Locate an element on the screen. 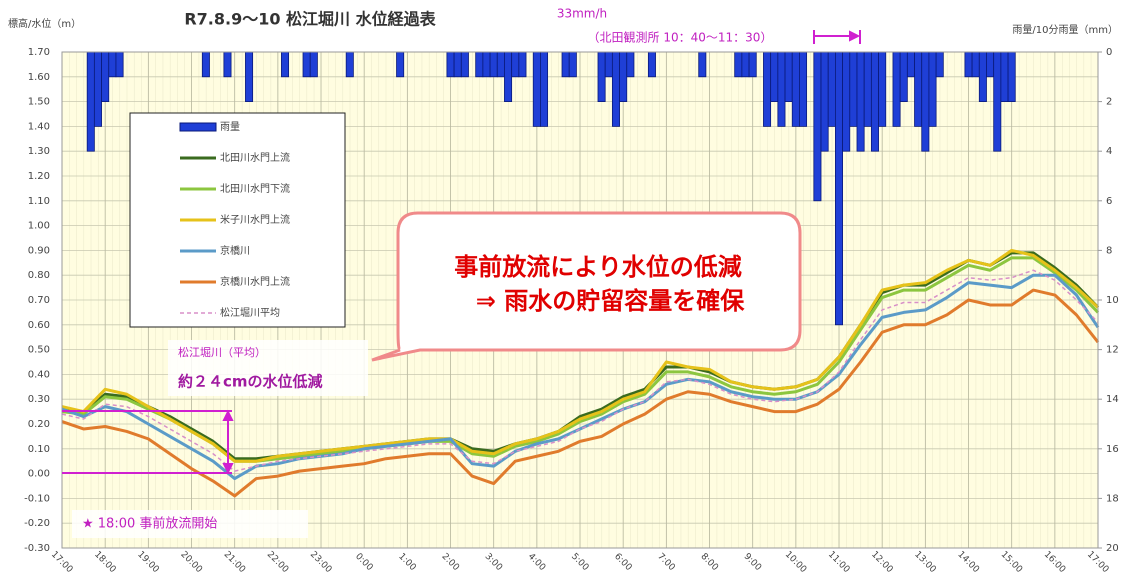 The image size is (1124, 580). avg-label: 松江堀川（平均） is located at coordinates (222, 352).